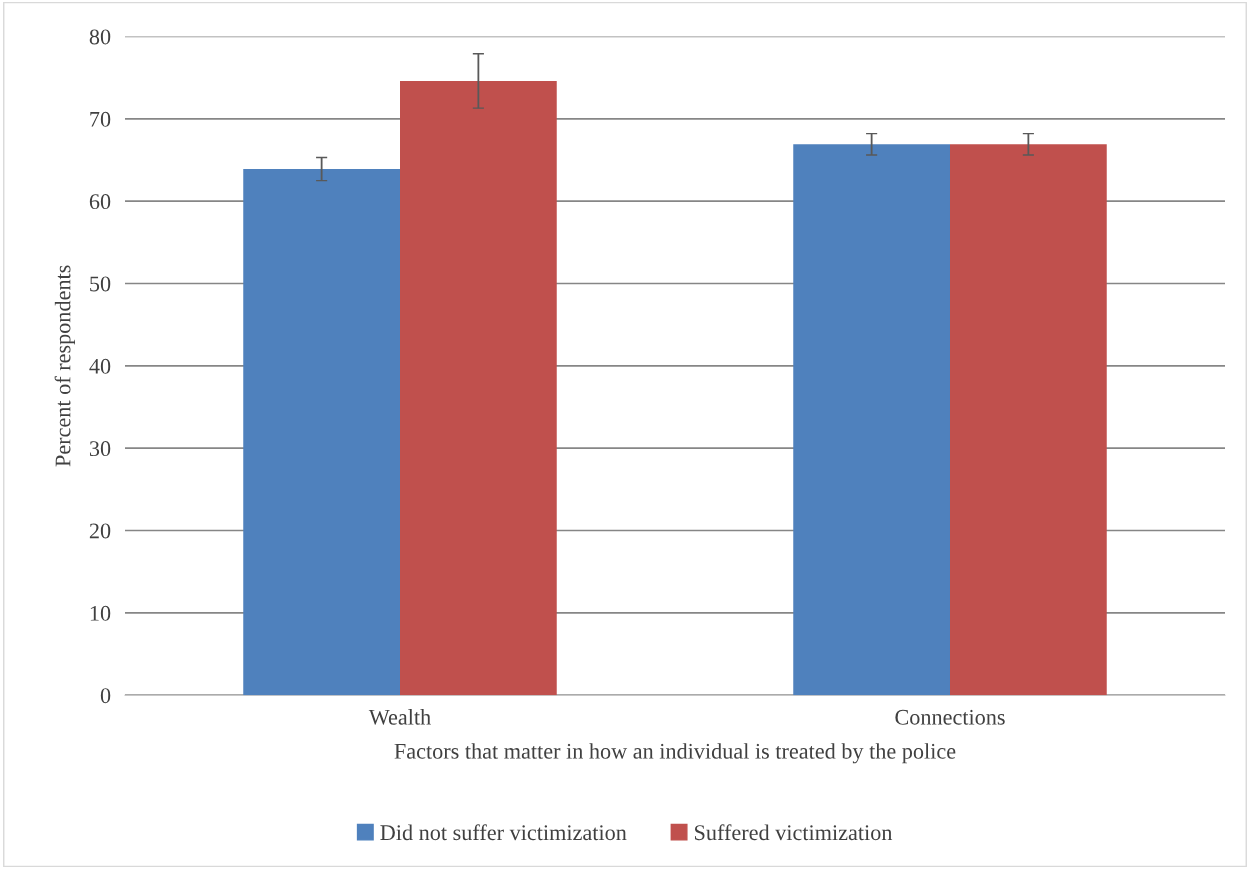  Describe the element at coordinates (399, 717) in the screenshot. I see `x-tick-label: Wealth` at that location.